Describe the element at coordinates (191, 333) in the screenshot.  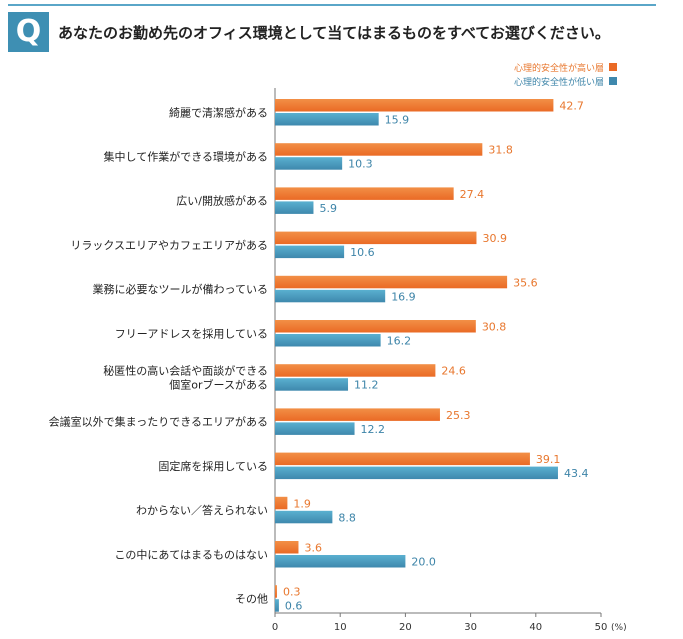
I see `category-label: フリーアドレスを採用している` at that location.